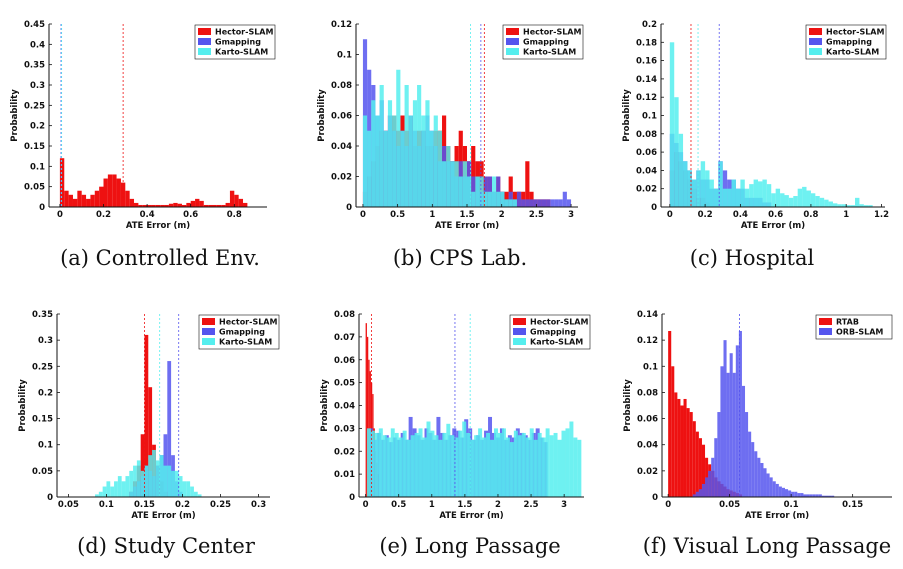 Image resolution: width=903 pixels, height=569 pixels. What do you see at coordinates (767, 546) in the screenshot?
I see `caption-f: (f) Visual Long Passage` at bounding box center [767, 546].